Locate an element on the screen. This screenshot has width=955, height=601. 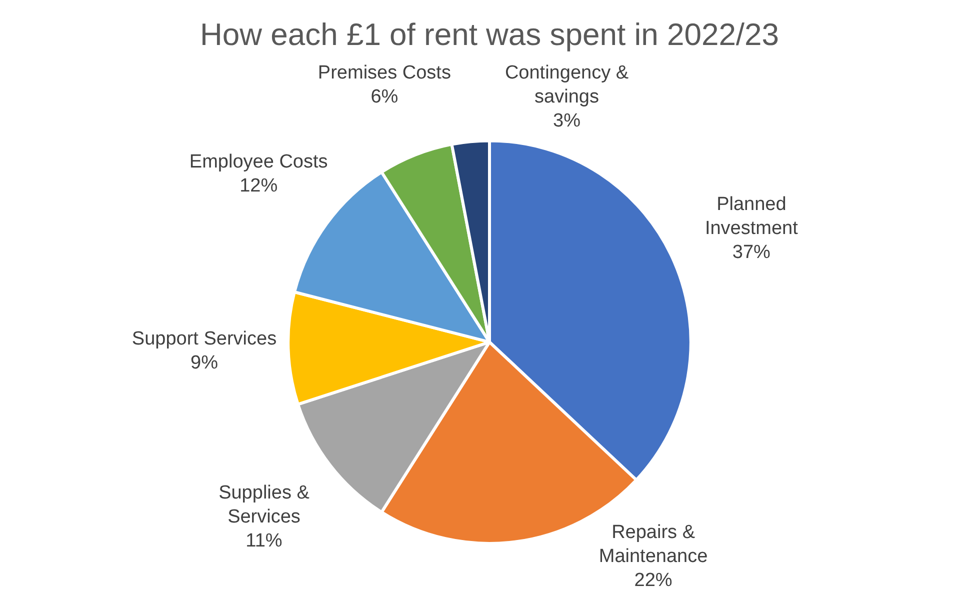
slice-label: Premises Costs is located at coordinates (384, 73).